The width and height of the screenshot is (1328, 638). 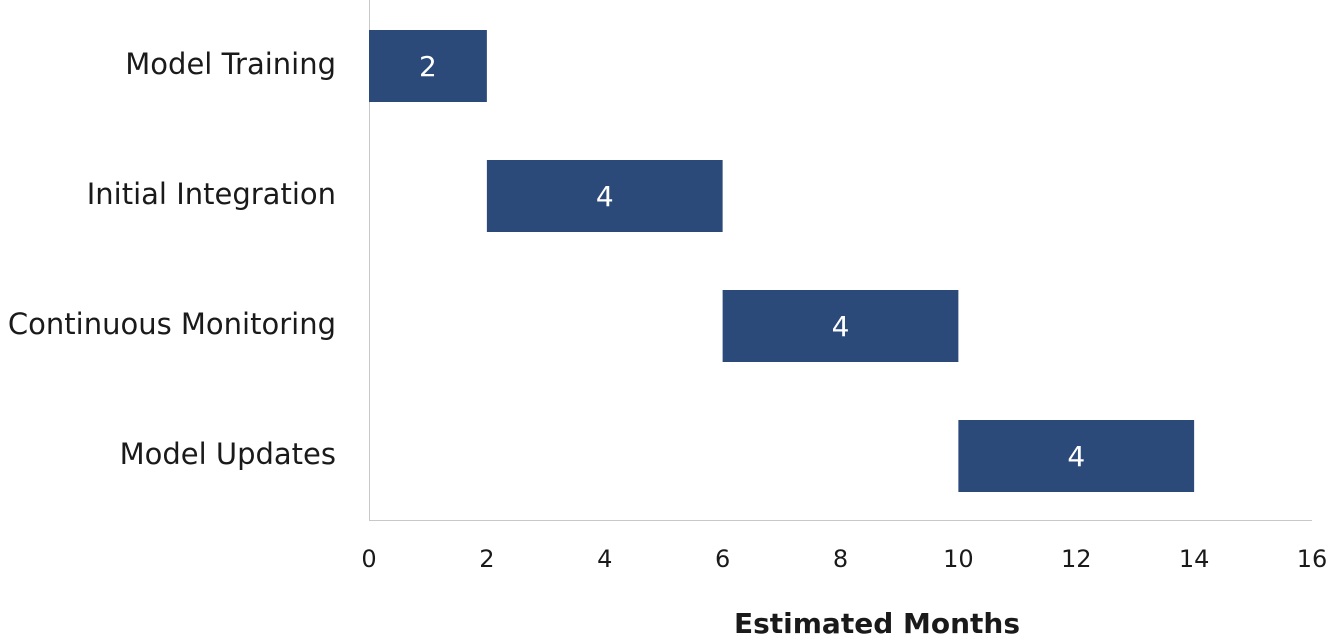 I want to click on x-tick-label: 16, so click(x=1312, y=559).